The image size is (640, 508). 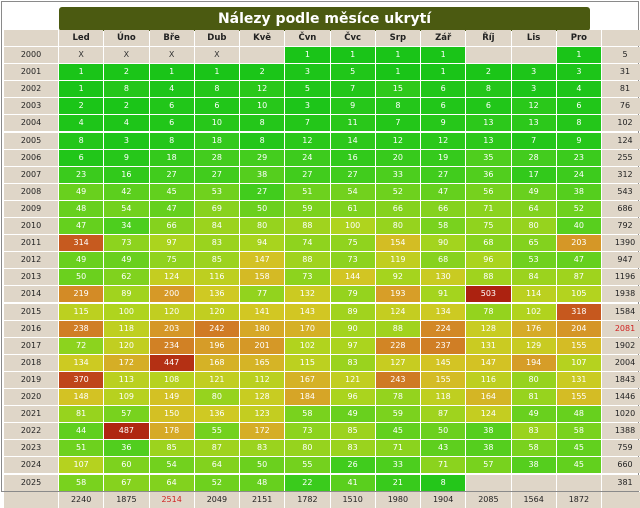 What do you see at coordinates (488, 397) in the screenshot?
I see `heatmap-cell: 164` at bounding box center [488, 397].